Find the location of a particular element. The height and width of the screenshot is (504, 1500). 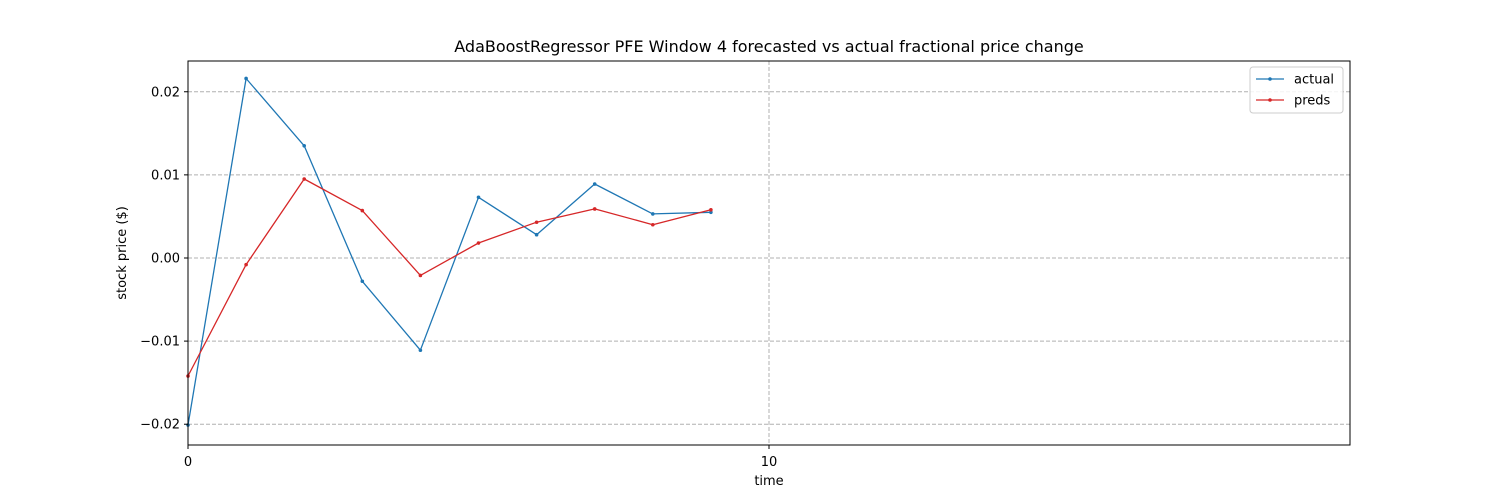

legend-entry-preds: preds is located at coordinates (1293, 101).